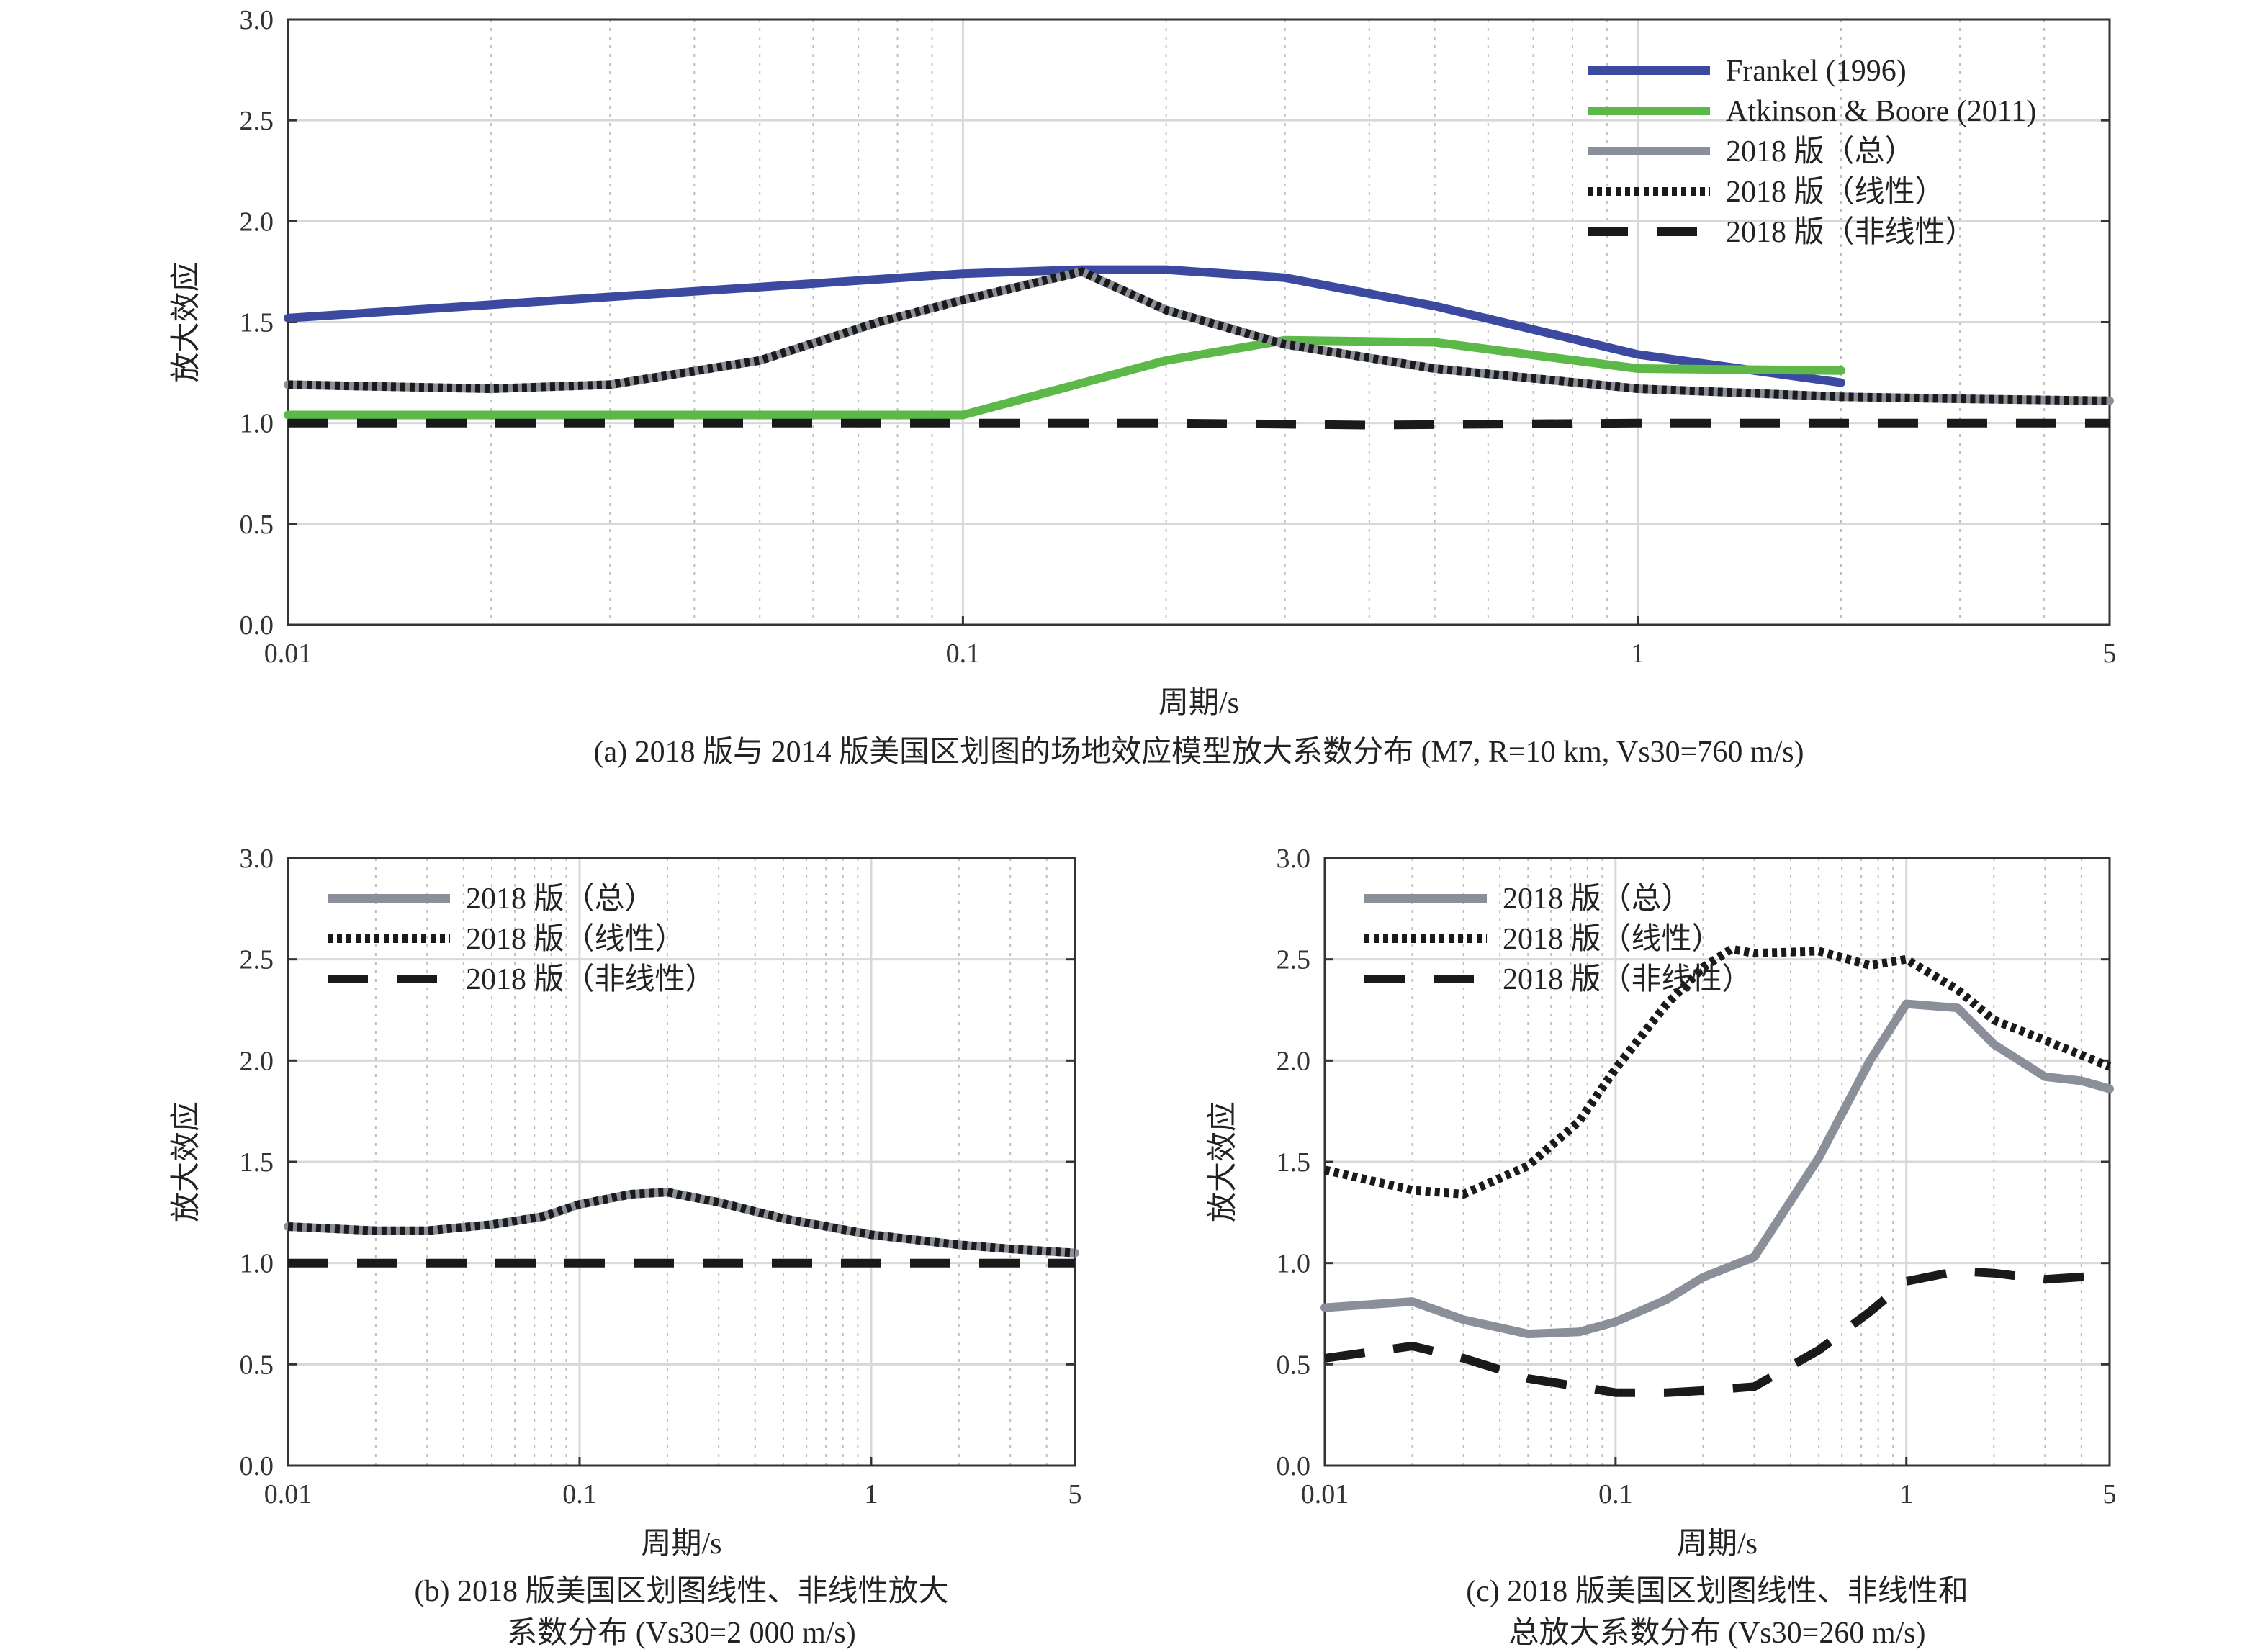  I want to click on figure-caption: 总放大系数分布 (Vs30=260 m/s), so click(1716, 1633).